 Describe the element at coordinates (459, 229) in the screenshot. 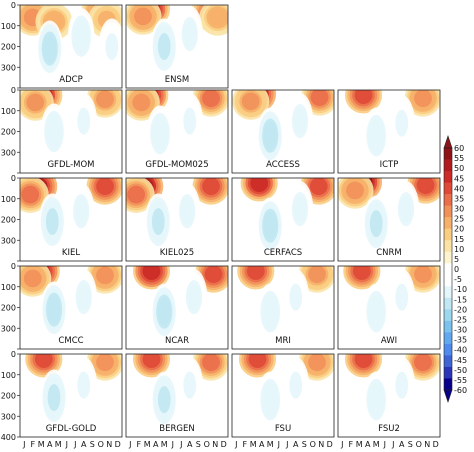

I see `colorbar-tick-label: 20` at that location.